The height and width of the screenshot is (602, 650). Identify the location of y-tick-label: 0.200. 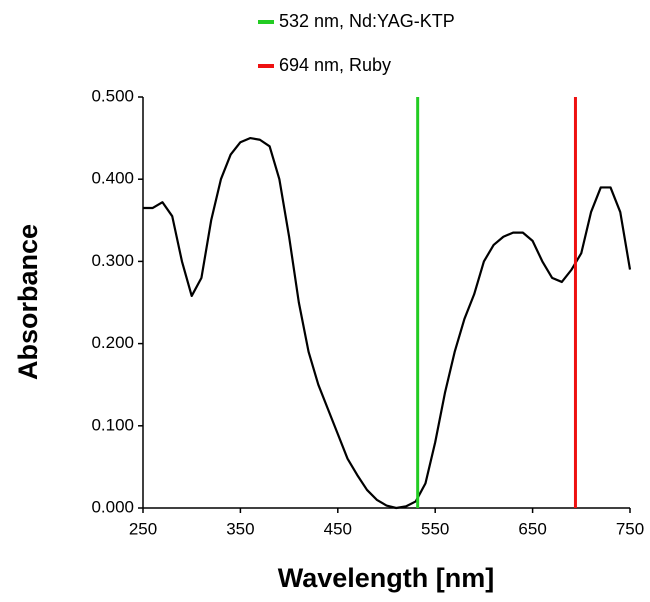
(112, 342).